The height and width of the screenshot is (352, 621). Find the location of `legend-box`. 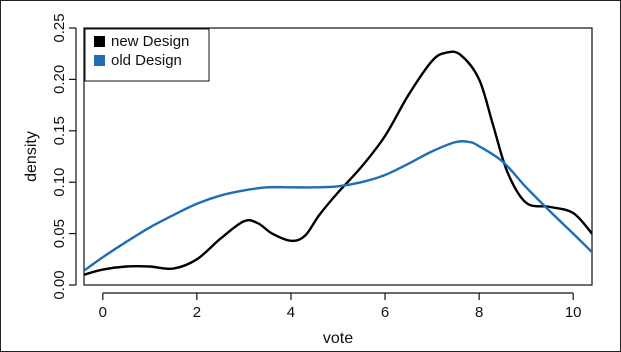

legend-box is located at coordinates (147, 55).